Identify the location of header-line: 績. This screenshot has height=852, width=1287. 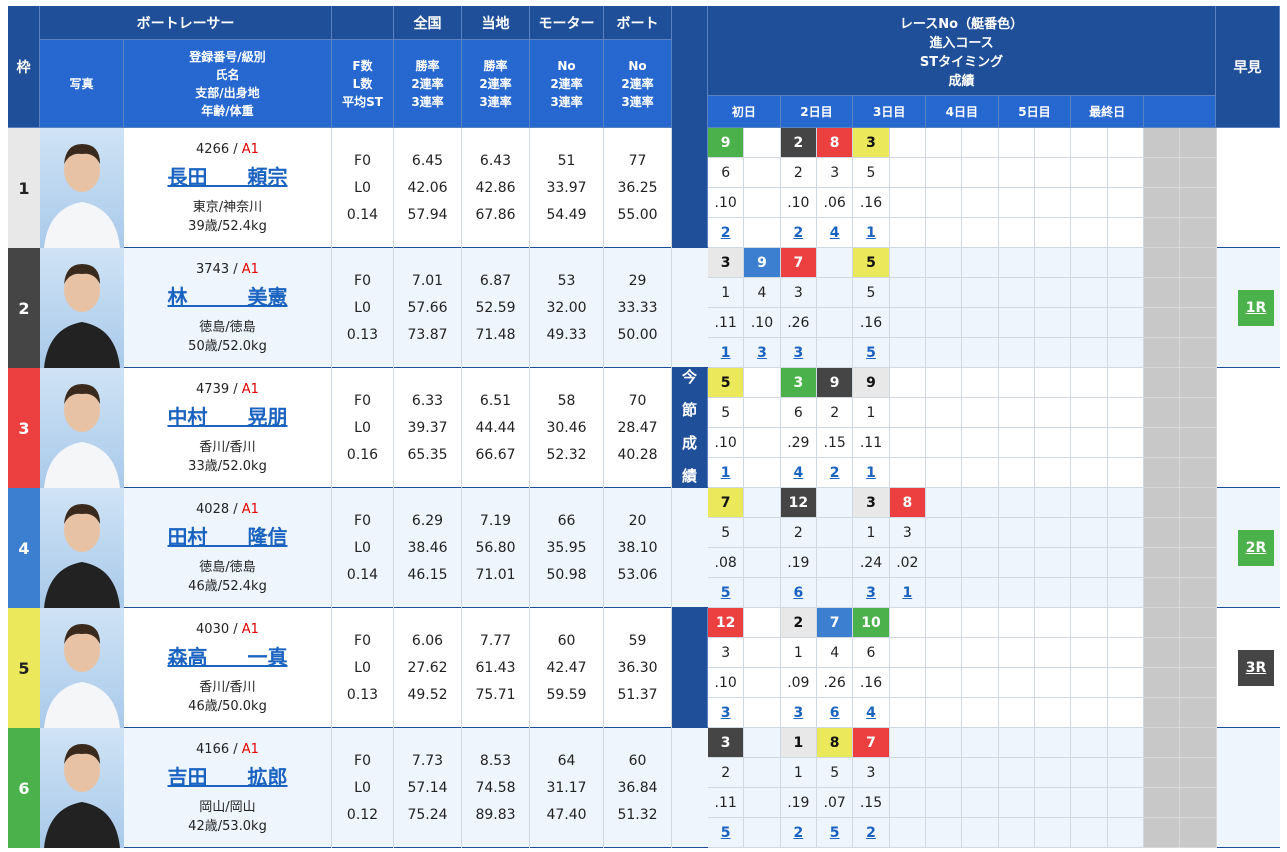
(689, 476).